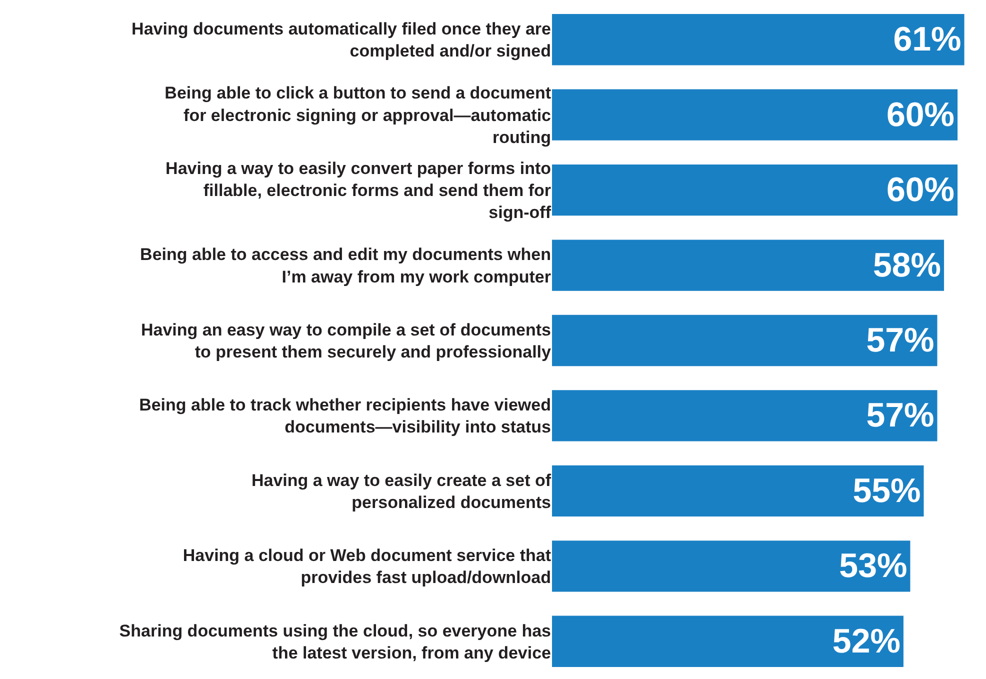 The width and height of the screenshot is (986, 679). Describe the element at coordinates (346, 265) in the screenshot. I see `y-tick-label: Being able to access and edit my documents when I’m away from my work computer` at that location.